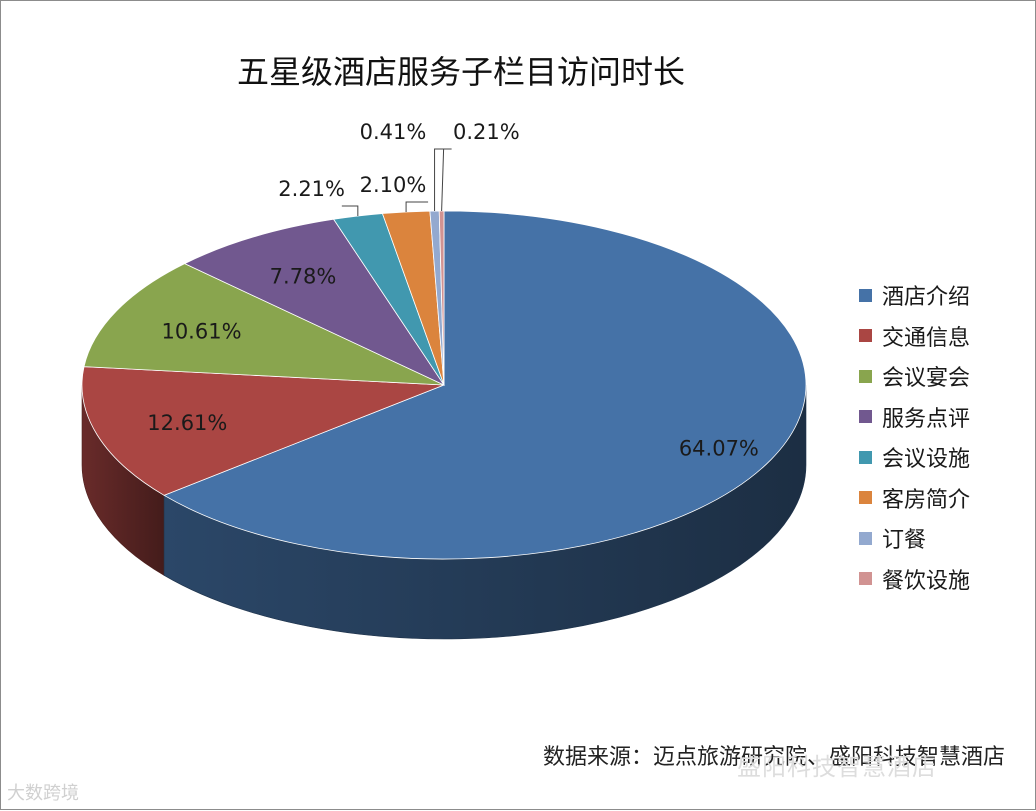 Image resolution: width=1036 pixels, height=811 pixels. I want to click on data-source-note: 数据来源：迈点旅游研究院、盛阳科技智慧酒店, so click(773, 757).